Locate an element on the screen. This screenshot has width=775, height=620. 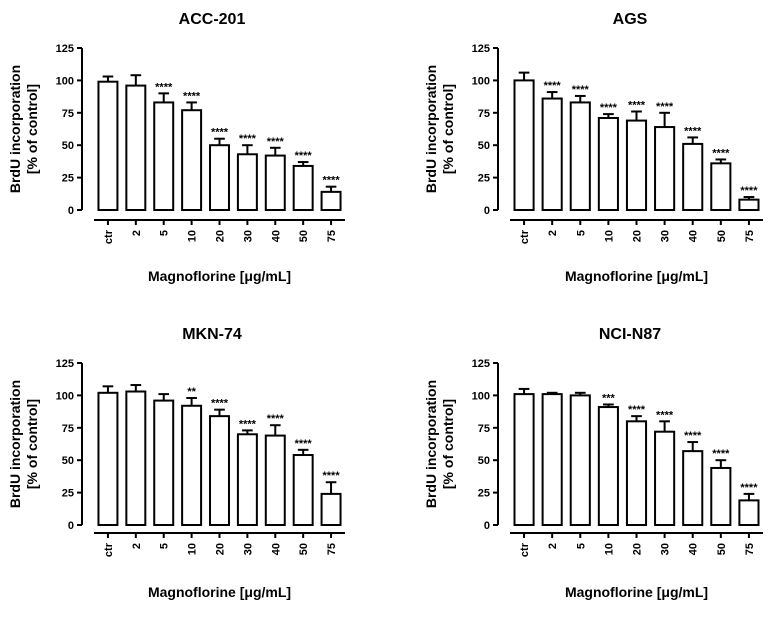
chart-title: AGS is located at coordinates (630, 19).